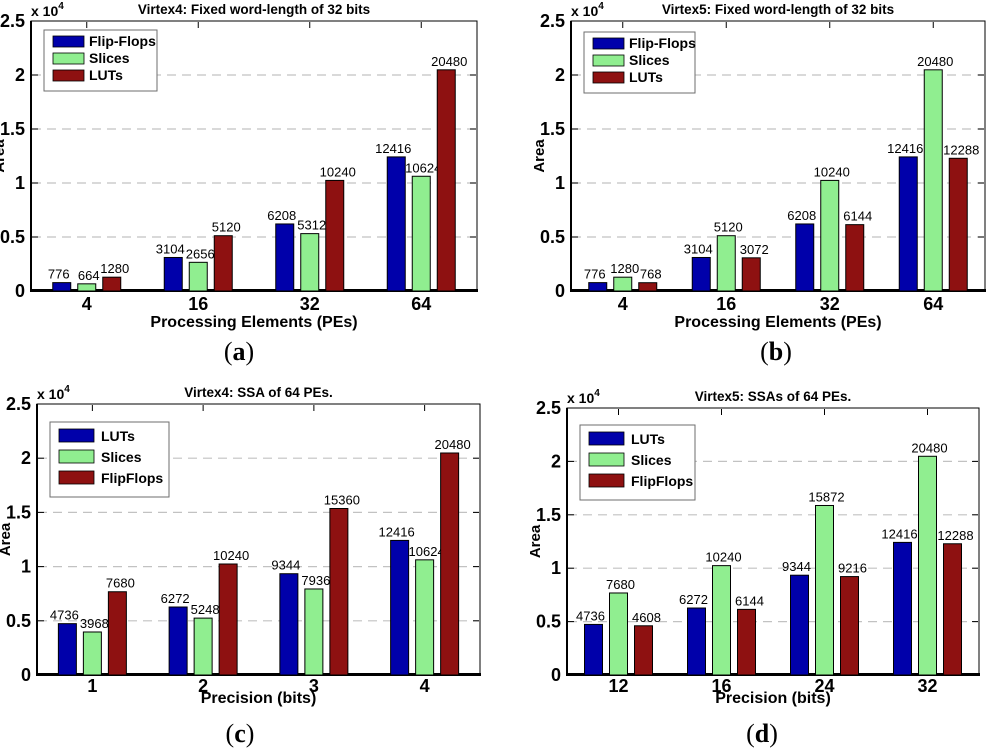 The height and width of the screenshot is (749, 1000). I want to click on x-tick-label: 16, so click(721, 686).